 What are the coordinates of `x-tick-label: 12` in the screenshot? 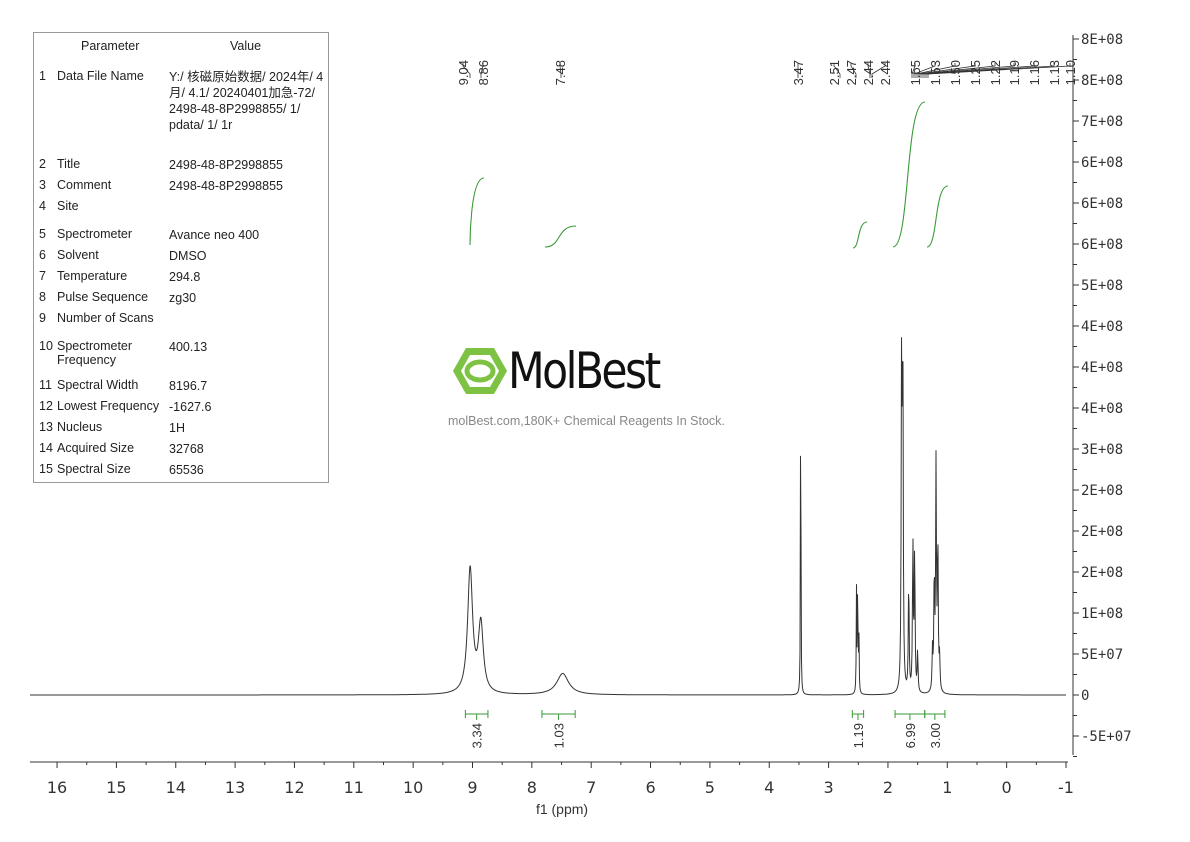 It's located at (294, 787).